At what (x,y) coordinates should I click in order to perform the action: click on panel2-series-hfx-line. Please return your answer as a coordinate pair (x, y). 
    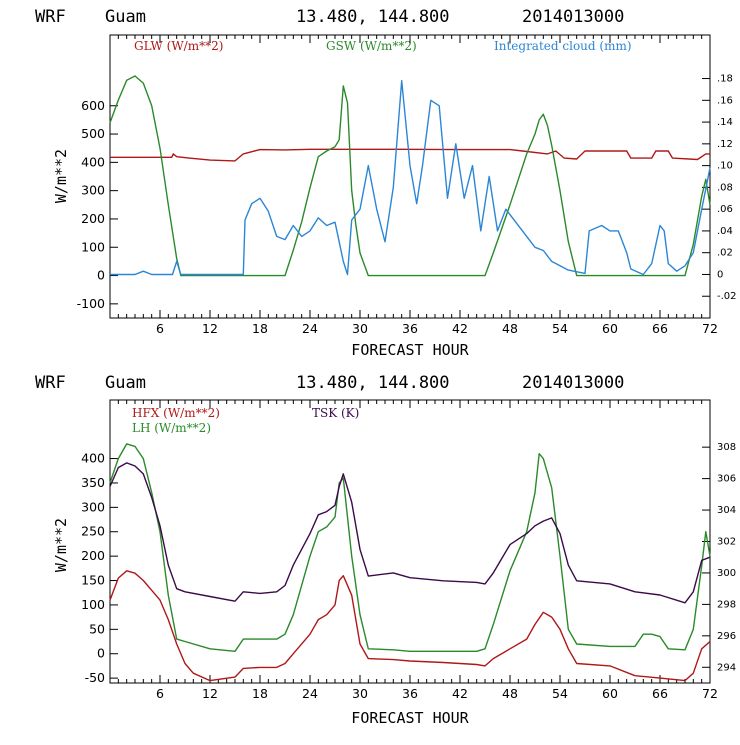
    Looking at the image, I should click on (410, 626).